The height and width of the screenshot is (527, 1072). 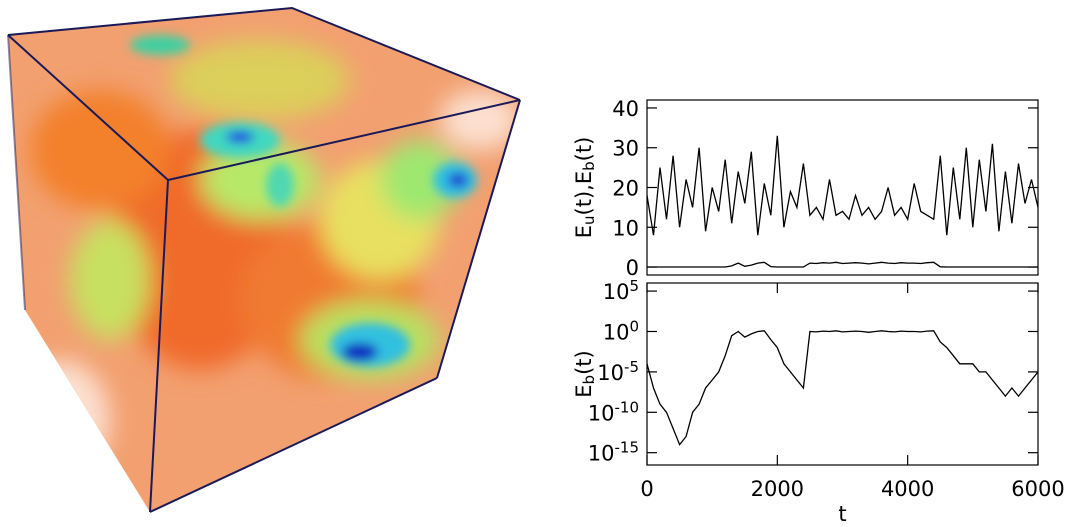 I want to click on y-tick-label: 10, so click(x=625, y=228).